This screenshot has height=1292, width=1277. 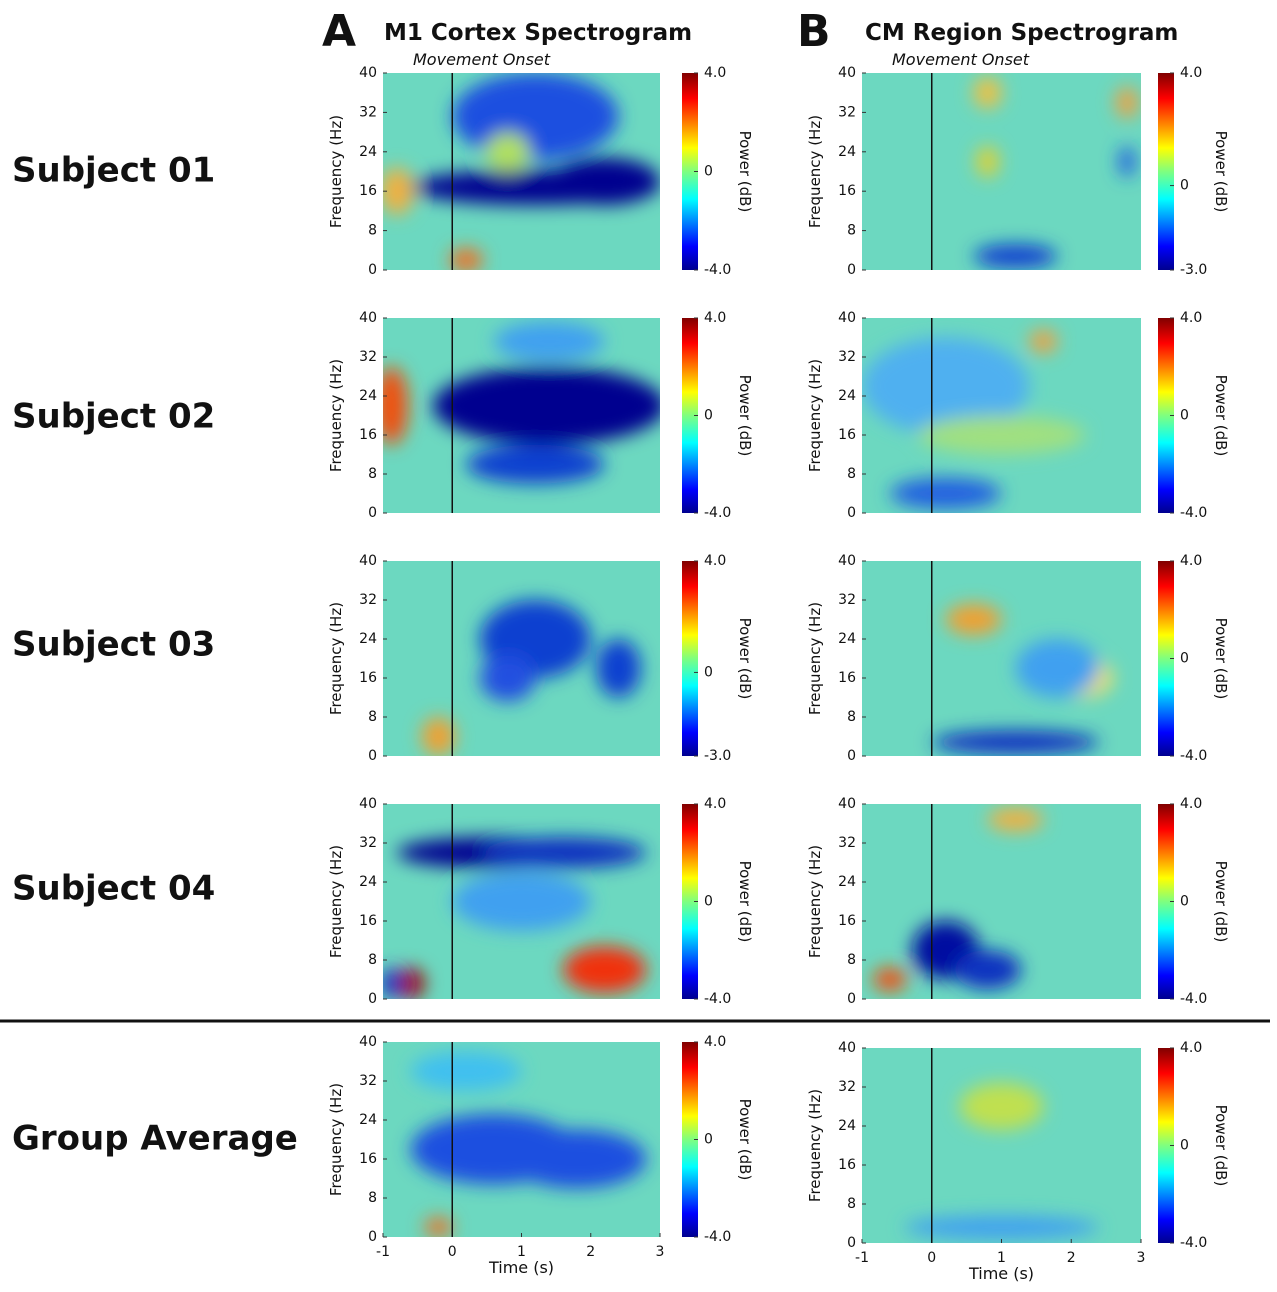 What do you see at coordinates (113, 171) in the screenshot?
I see `row-label: Subject 01` at bounding box center [113, 171].